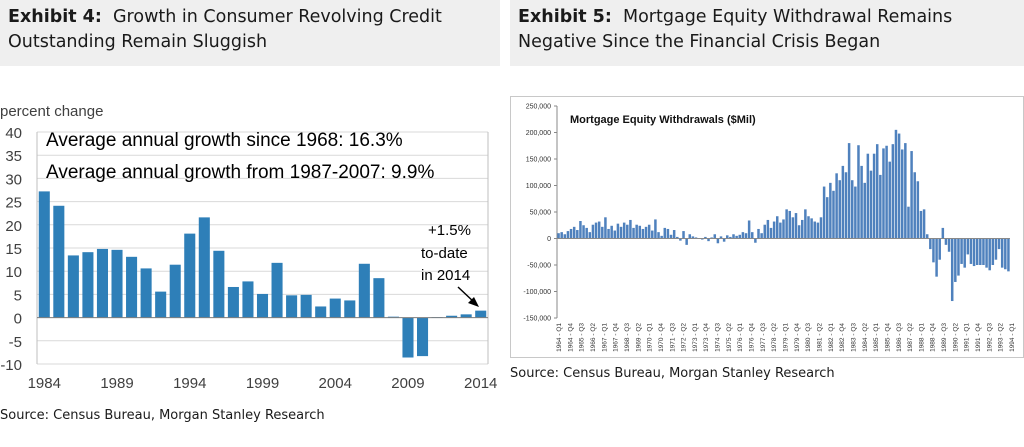  What do you see at coordinates (661, 337) in the screenshot?
I see `x-tick-label: 1970 - Q4` at bounding box center [661, 337].